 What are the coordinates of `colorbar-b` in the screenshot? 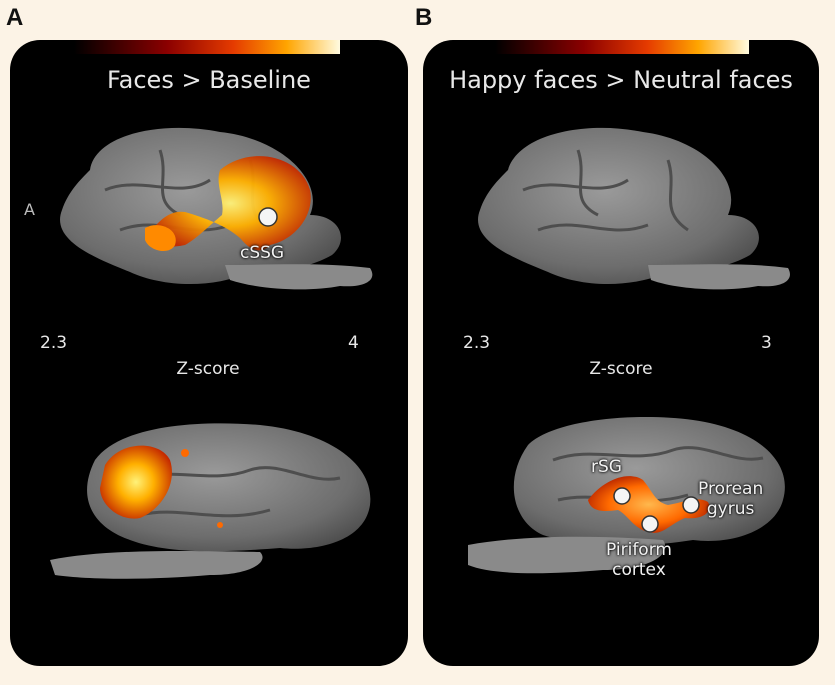 It's located at (622, 47).